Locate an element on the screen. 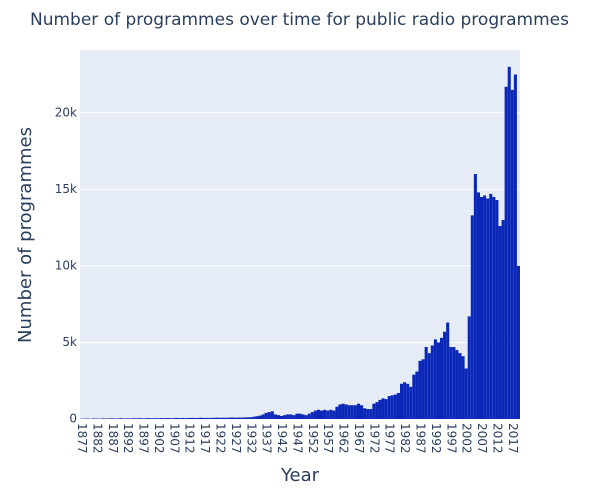 This screenshot has height=500, width=600. x-tick-label: 1882 is located at coordinates (97, 438).